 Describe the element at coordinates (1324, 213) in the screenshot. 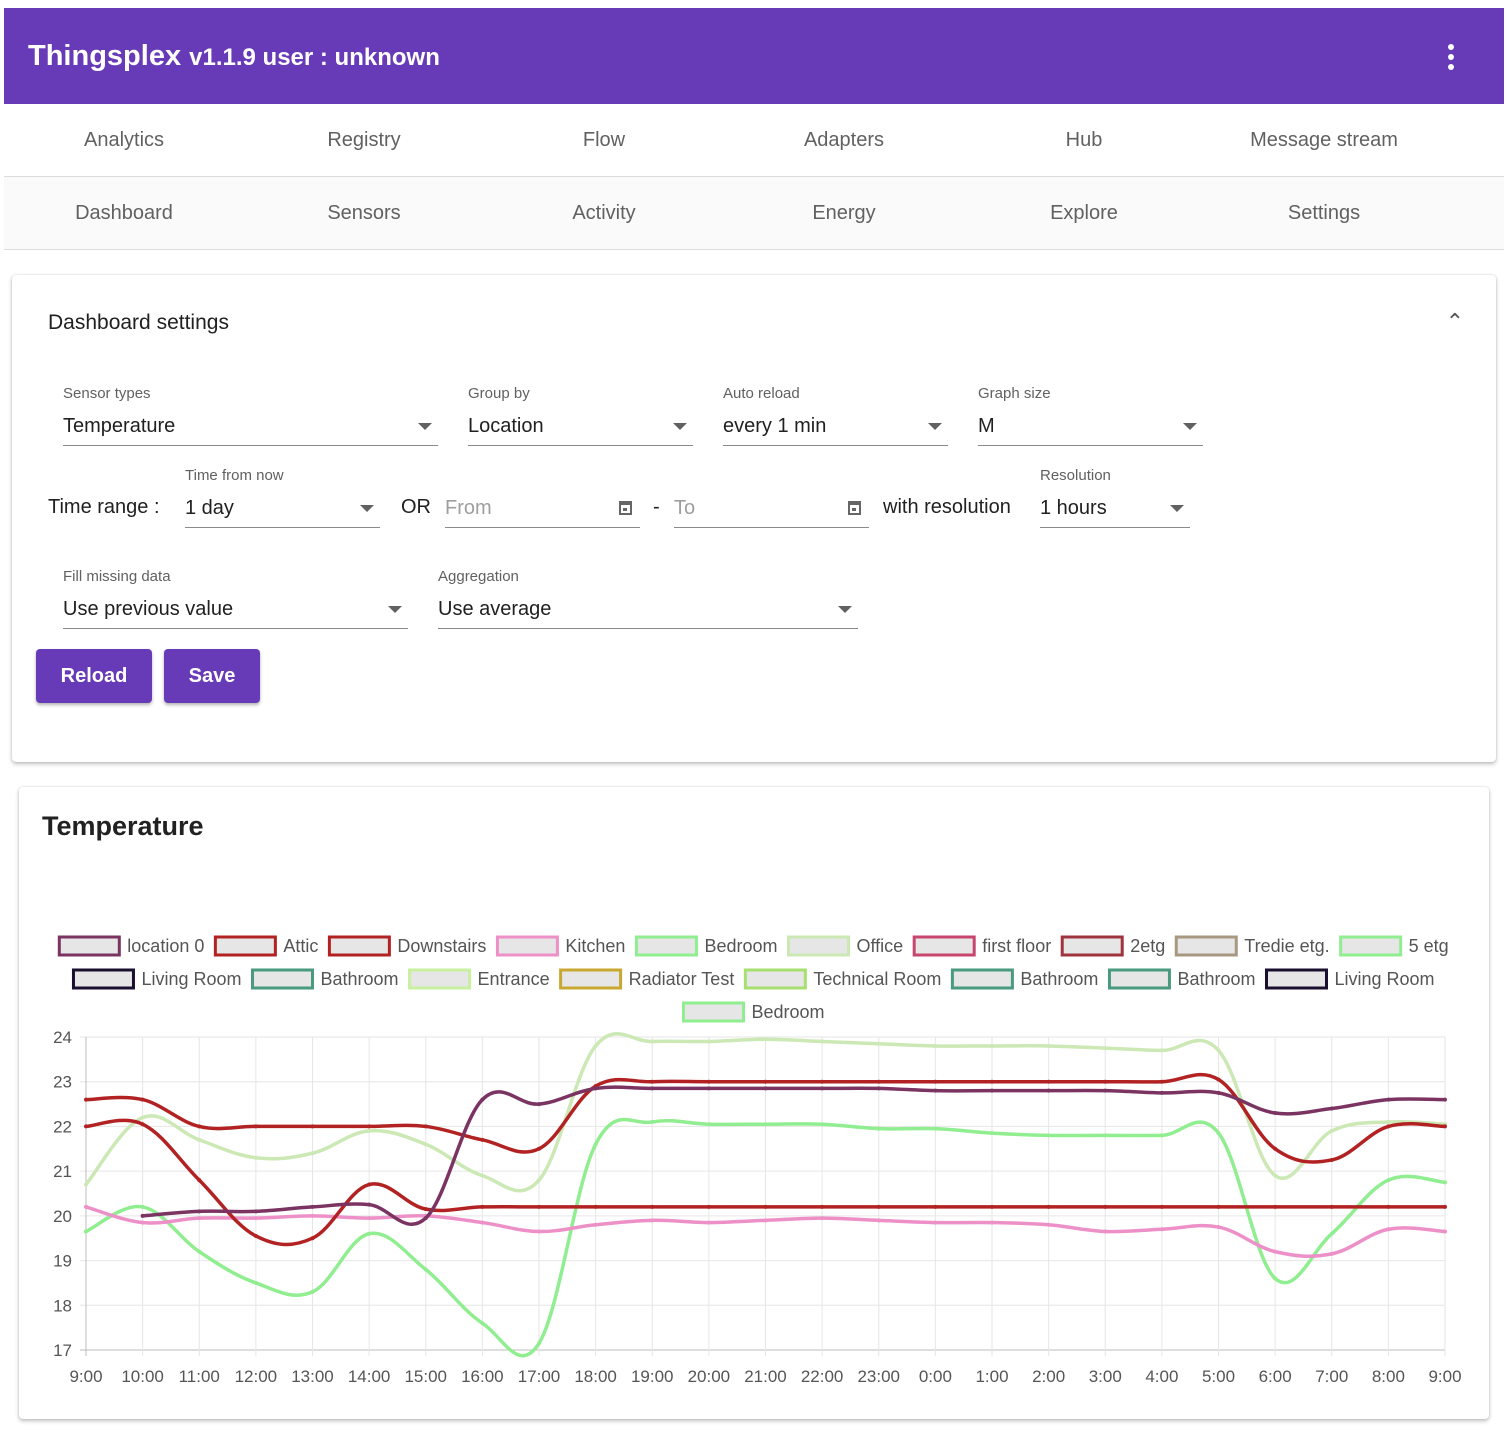

I see `tab-settings: Settings` at that location.